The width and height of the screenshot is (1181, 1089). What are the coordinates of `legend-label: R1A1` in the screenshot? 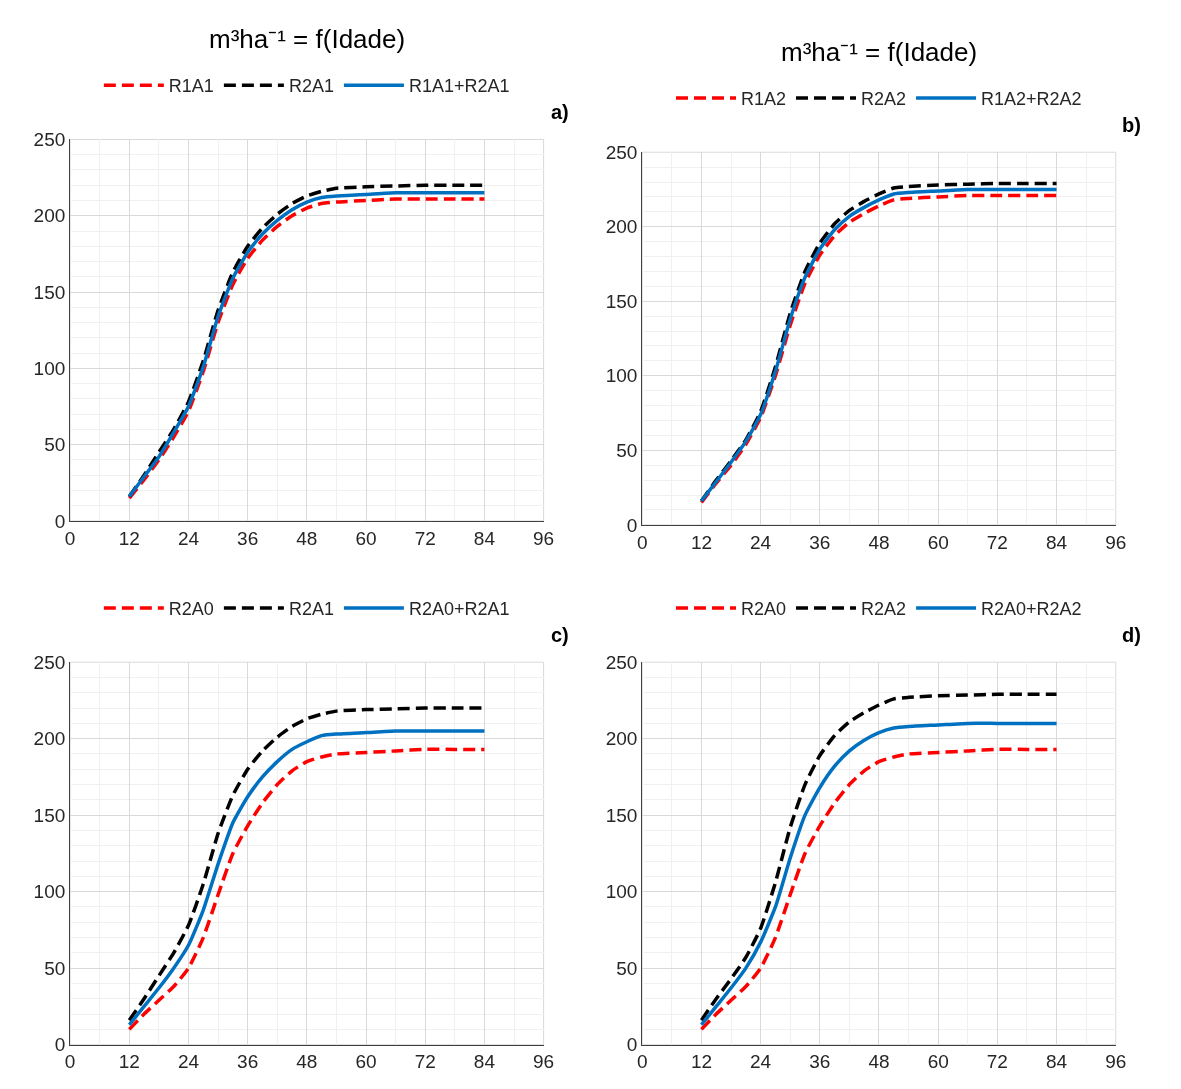 It's located at (191, 86).